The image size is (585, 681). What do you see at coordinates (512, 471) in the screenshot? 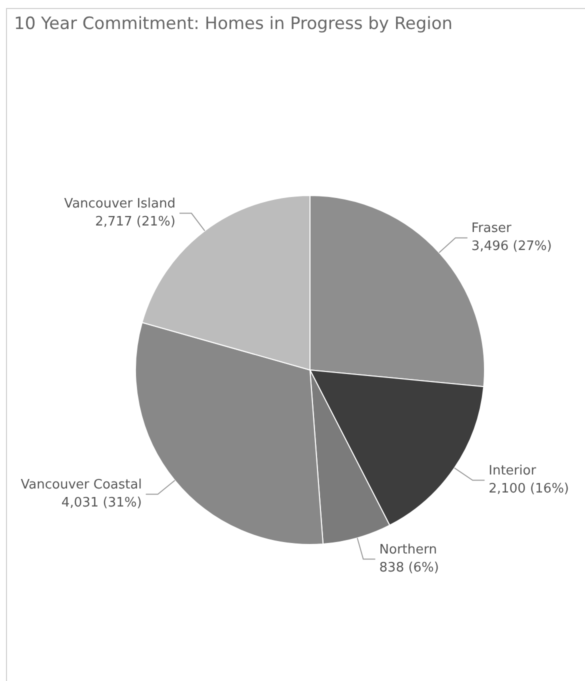
I see `slice-label: Interior` at bounding box center [512, 471].